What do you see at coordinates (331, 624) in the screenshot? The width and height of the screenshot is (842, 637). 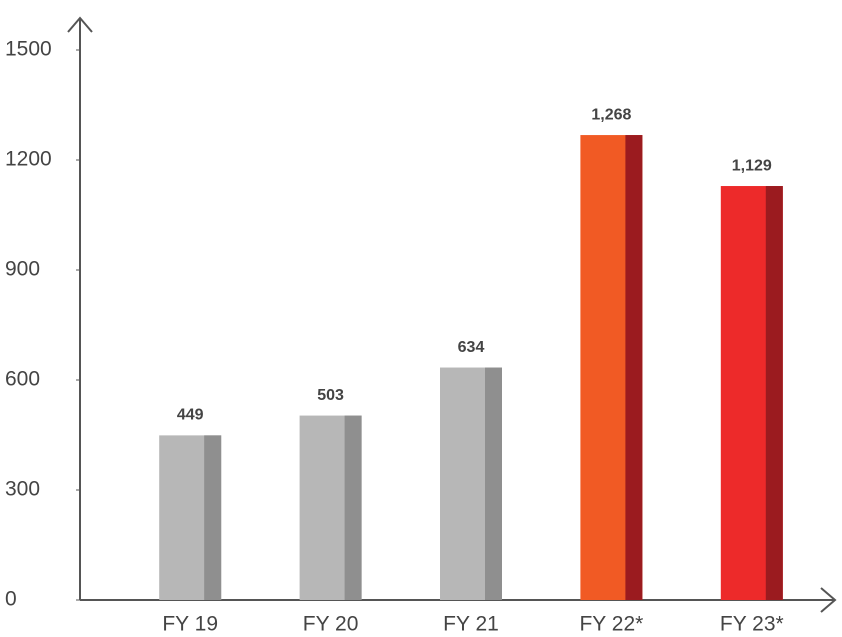 I see `x-tick-label: FY 20` at bounding box center [331, 624].